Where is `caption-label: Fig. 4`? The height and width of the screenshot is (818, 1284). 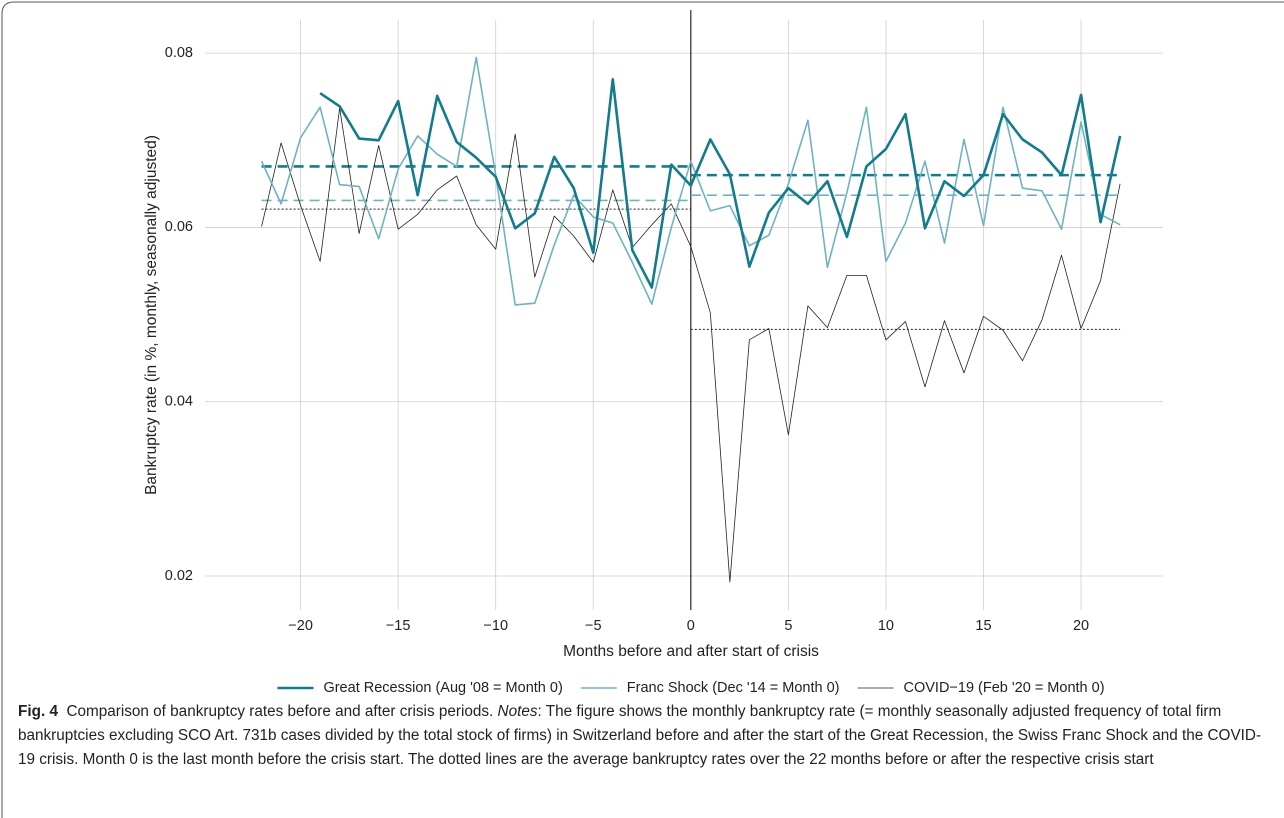
caption-label: Fig. 4 is located at coordinates (38, 711).